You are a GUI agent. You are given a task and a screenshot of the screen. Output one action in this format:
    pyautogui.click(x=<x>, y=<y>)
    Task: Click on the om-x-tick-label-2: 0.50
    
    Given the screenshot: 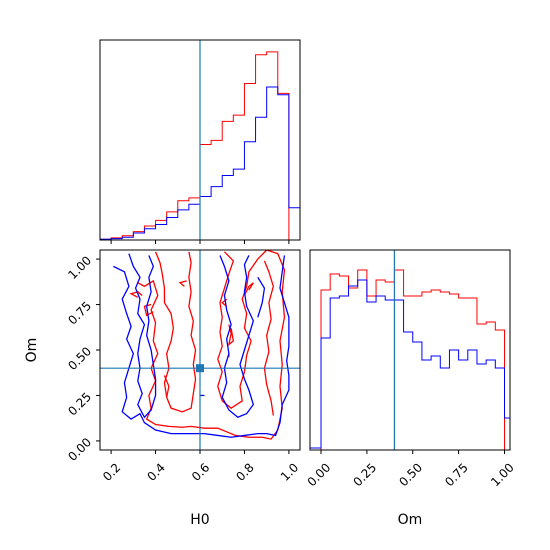 What is the action you would take?
    pyautogui.click(x=410, y=474)
    